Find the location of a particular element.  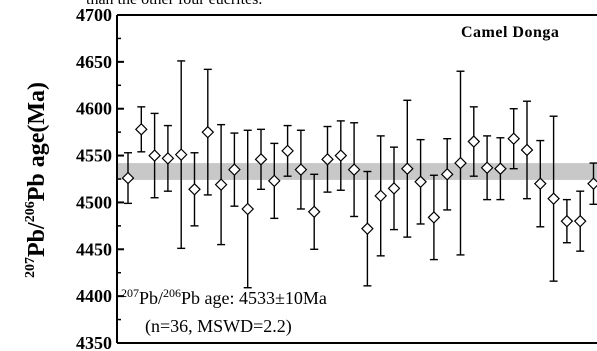

panel-title: Camel Donga is located at coordinates (510, 32).